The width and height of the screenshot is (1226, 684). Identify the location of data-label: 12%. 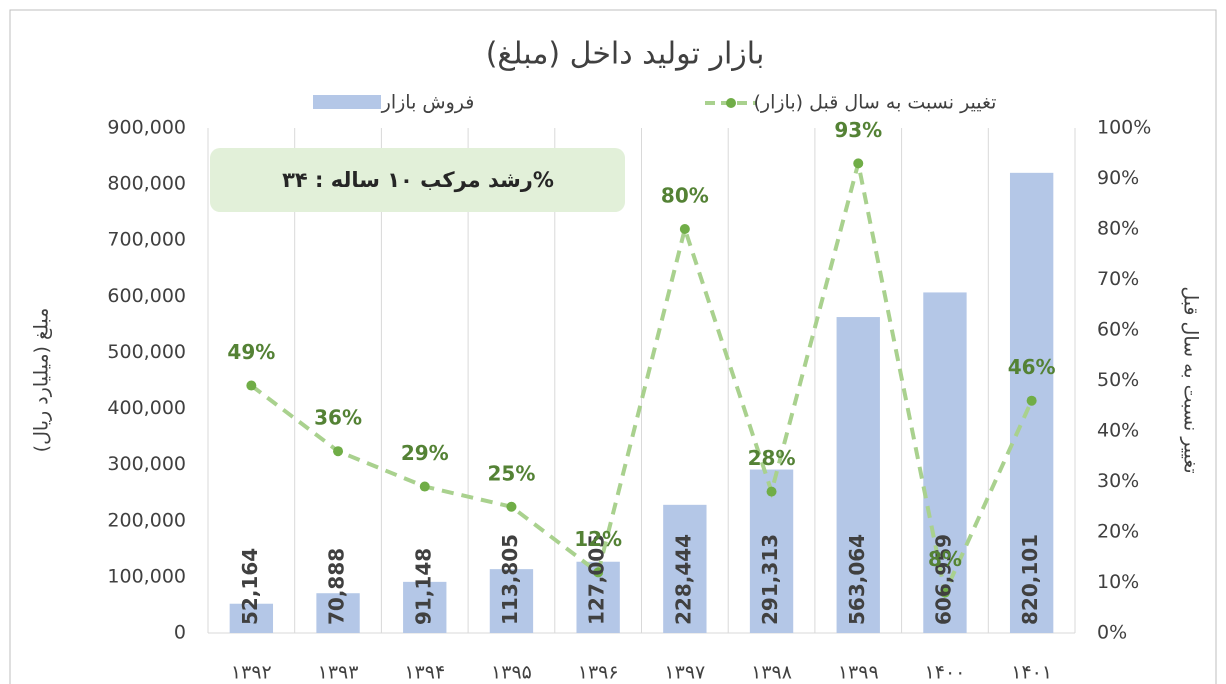
(598, 539).